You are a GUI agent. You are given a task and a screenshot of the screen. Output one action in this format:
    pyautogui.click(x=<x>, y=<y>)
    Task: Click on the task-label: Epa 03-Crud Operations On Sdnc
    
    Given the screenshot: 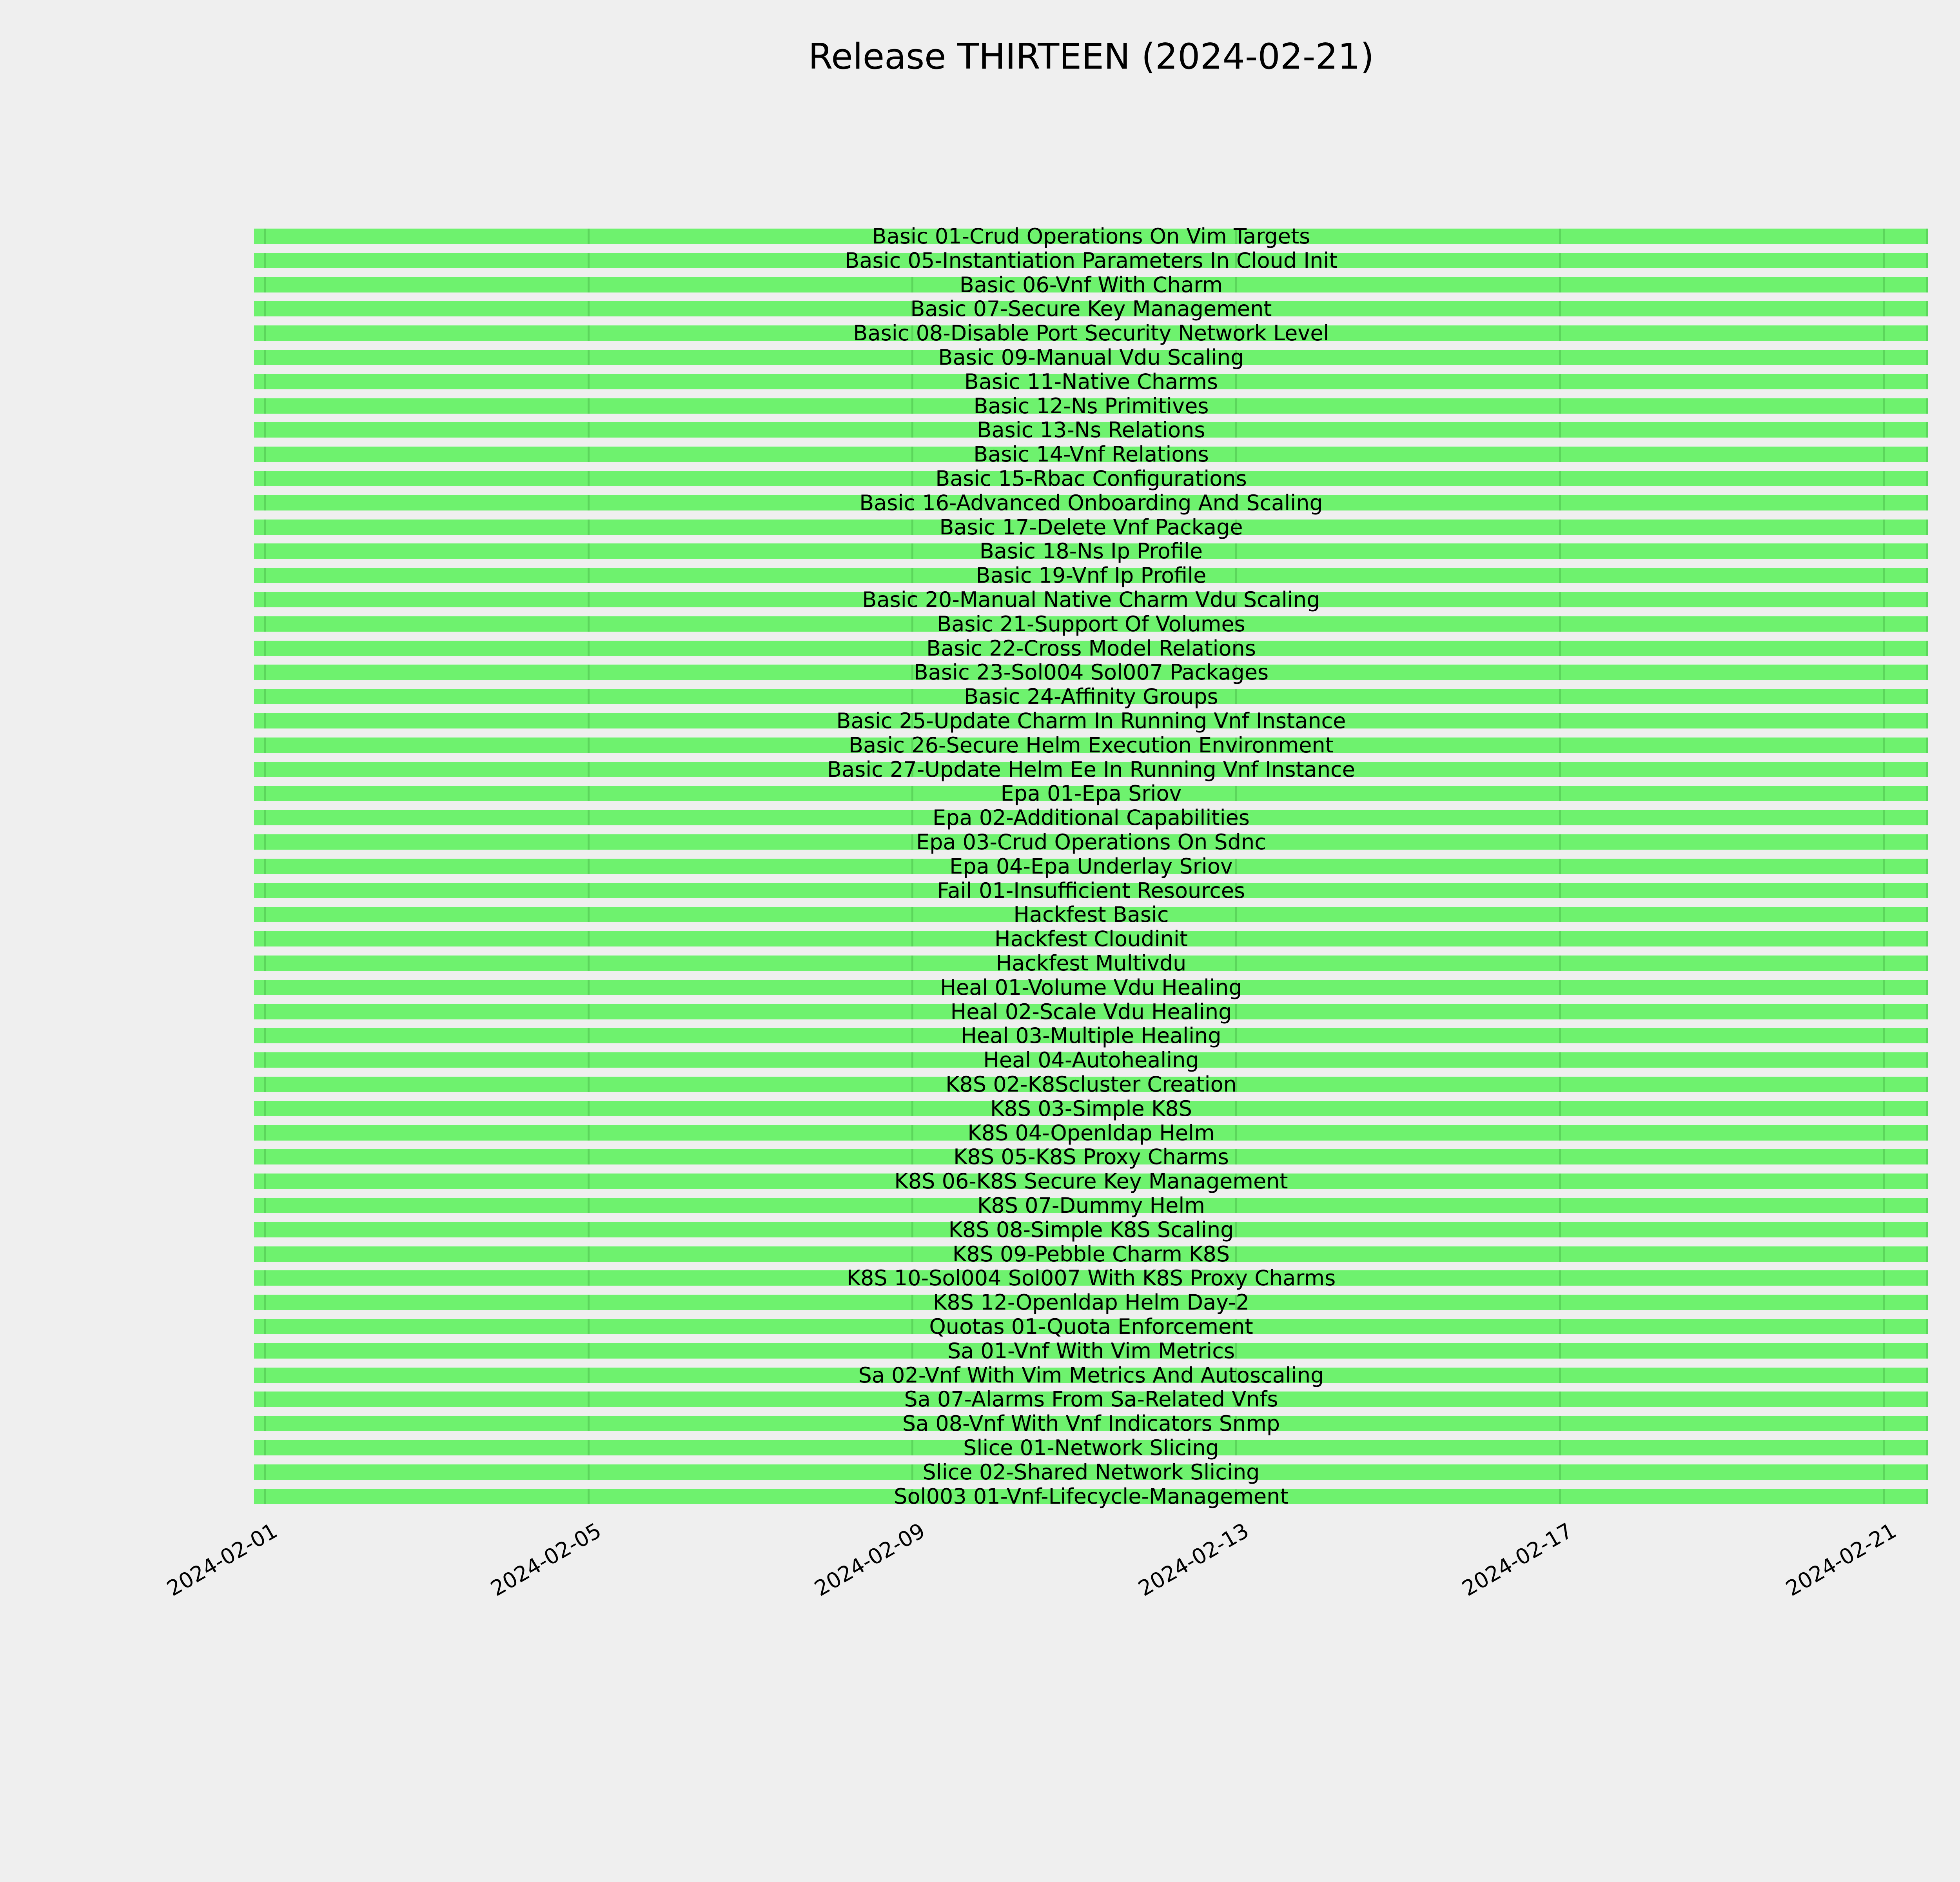 What is the action you would take?
    pyautogui.click(x=1091, y=842)
    